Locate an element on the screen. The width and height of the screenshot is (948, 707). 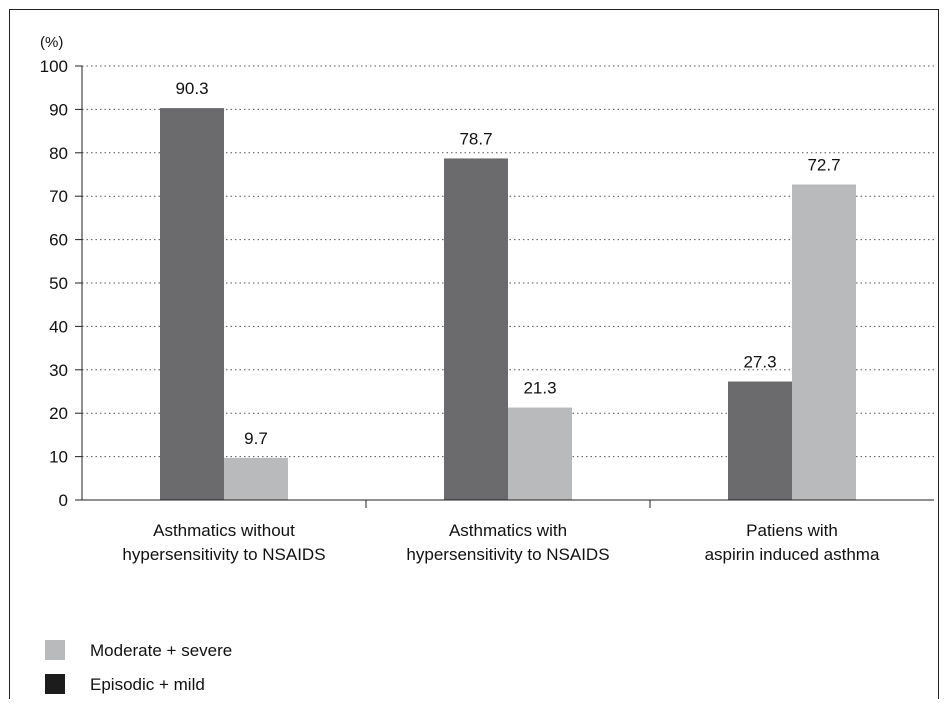
y-tick-label: 100 is located at coordinates (54, 66).